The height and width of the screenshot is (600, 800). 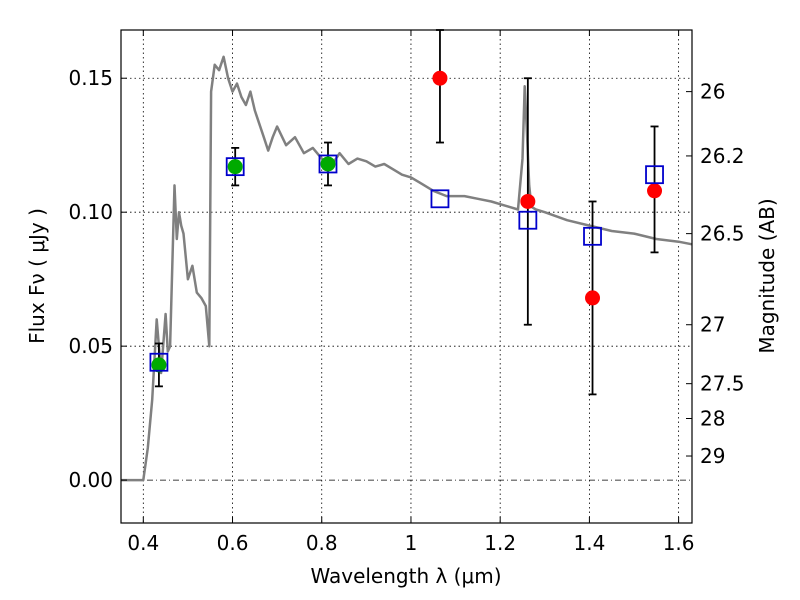 What do you see at coordinates (767, 275) in the screenshot?
I see `magnitude-axis-label: Magnitude (AB)` at bounding box center [767, 275].